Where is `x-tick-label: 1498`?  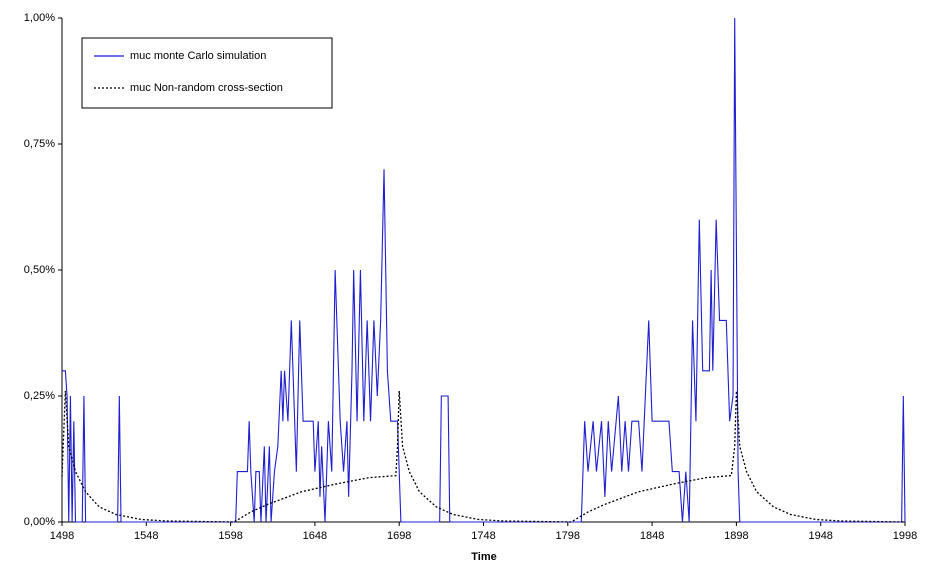 x-tick-label: 1498 is located at coordinates (62, 536).